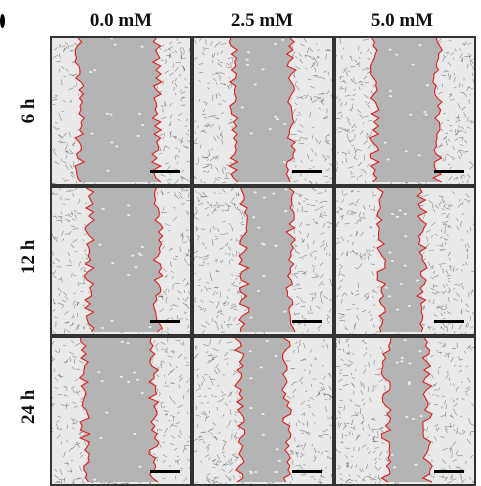  Describe the element at coordinates (405, 111) in the screenshot. I see `wound-panel-6h-col2` at that location.